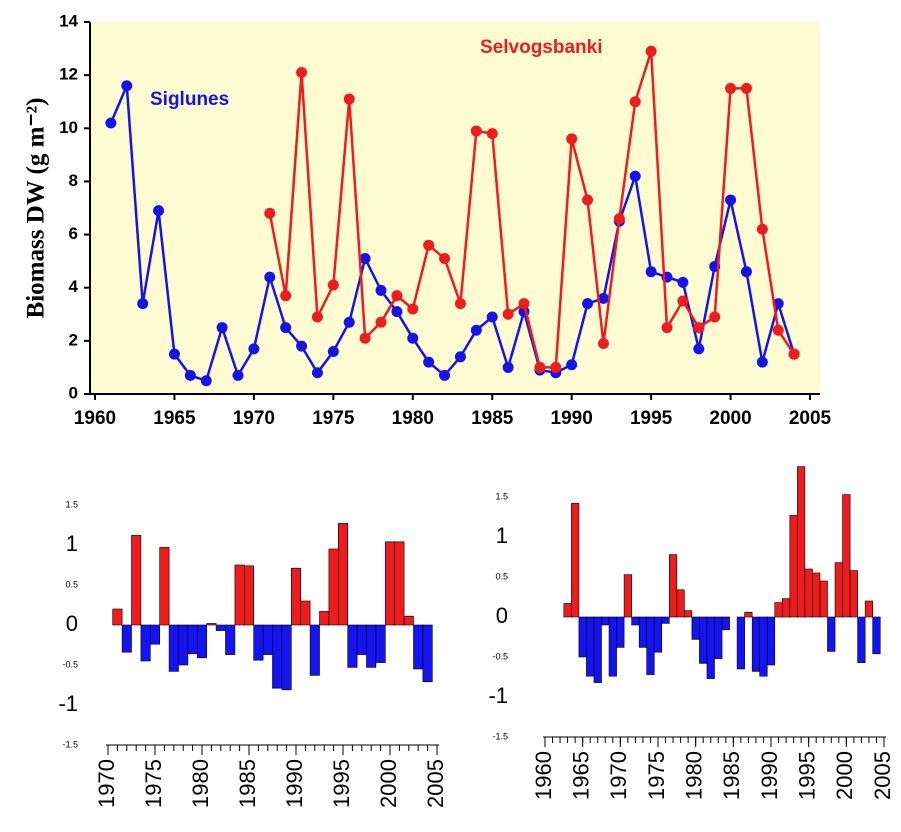 Image resolution: width=901 pixels, height=832 pixels. Describe the element at coordinates (71, 584) in the screenshot. I see `y-tick-label: 0.5` at that location.